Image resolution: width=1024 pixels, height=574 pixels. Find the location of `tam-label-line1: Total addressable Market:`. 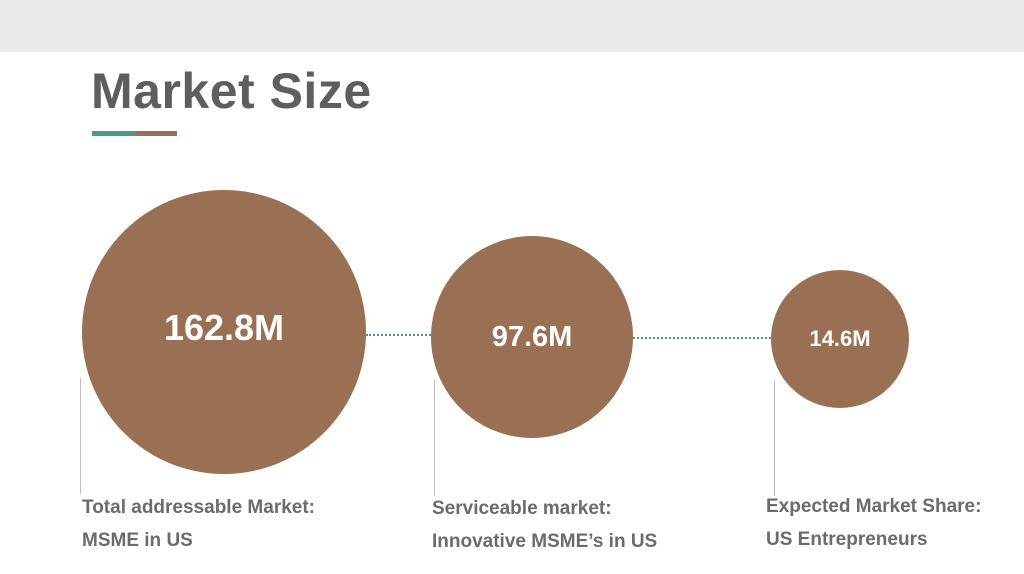

tam-label-line1: Total addressable Market: is located at coordinates (199, 507).